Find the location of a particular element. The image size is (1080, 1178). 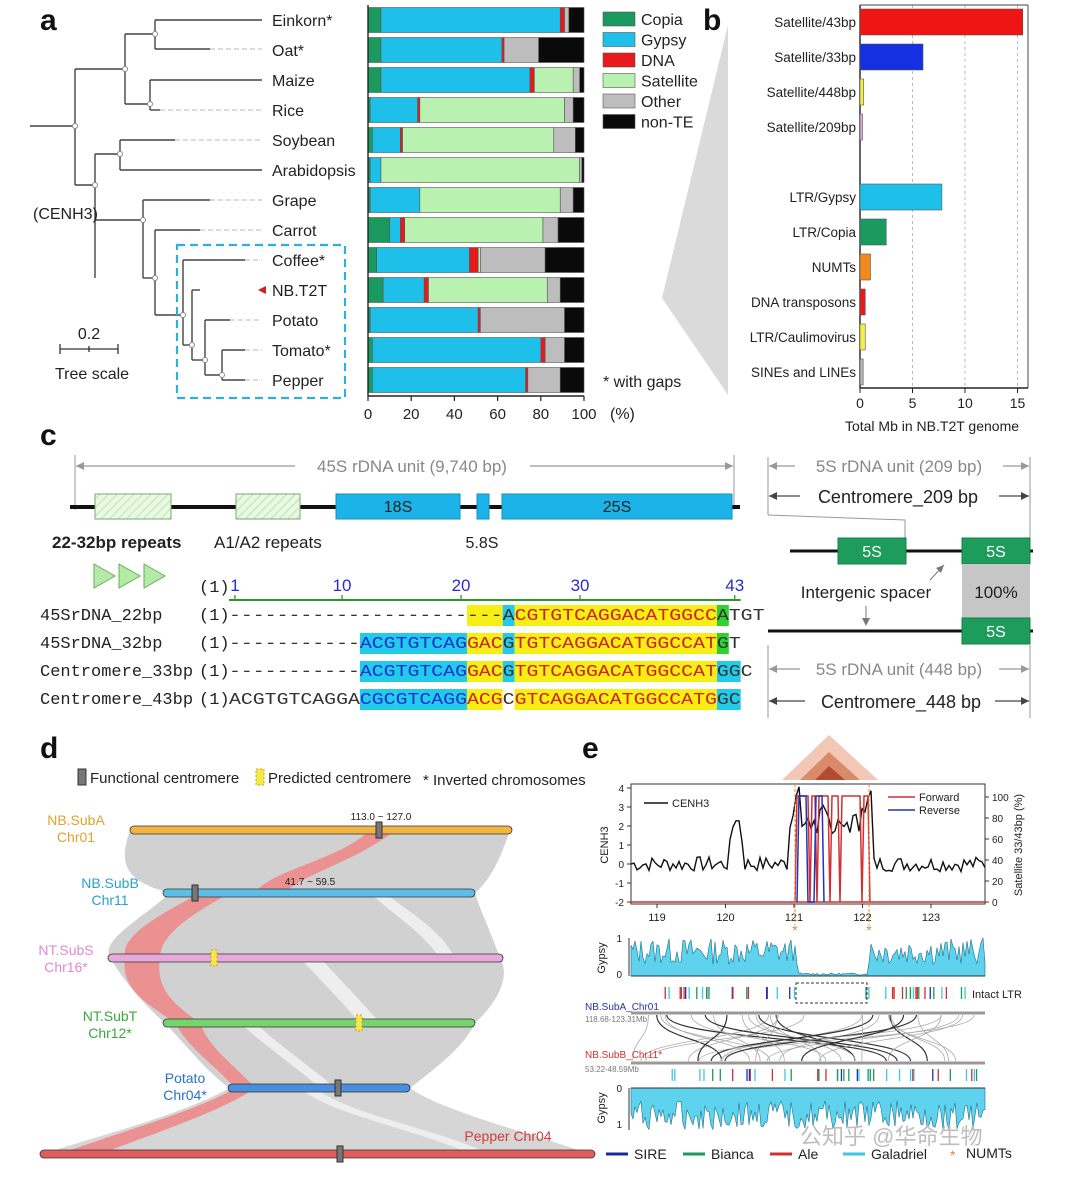

subb-range: 53.22-48.59Mb is located at coordinates (612, 1069).